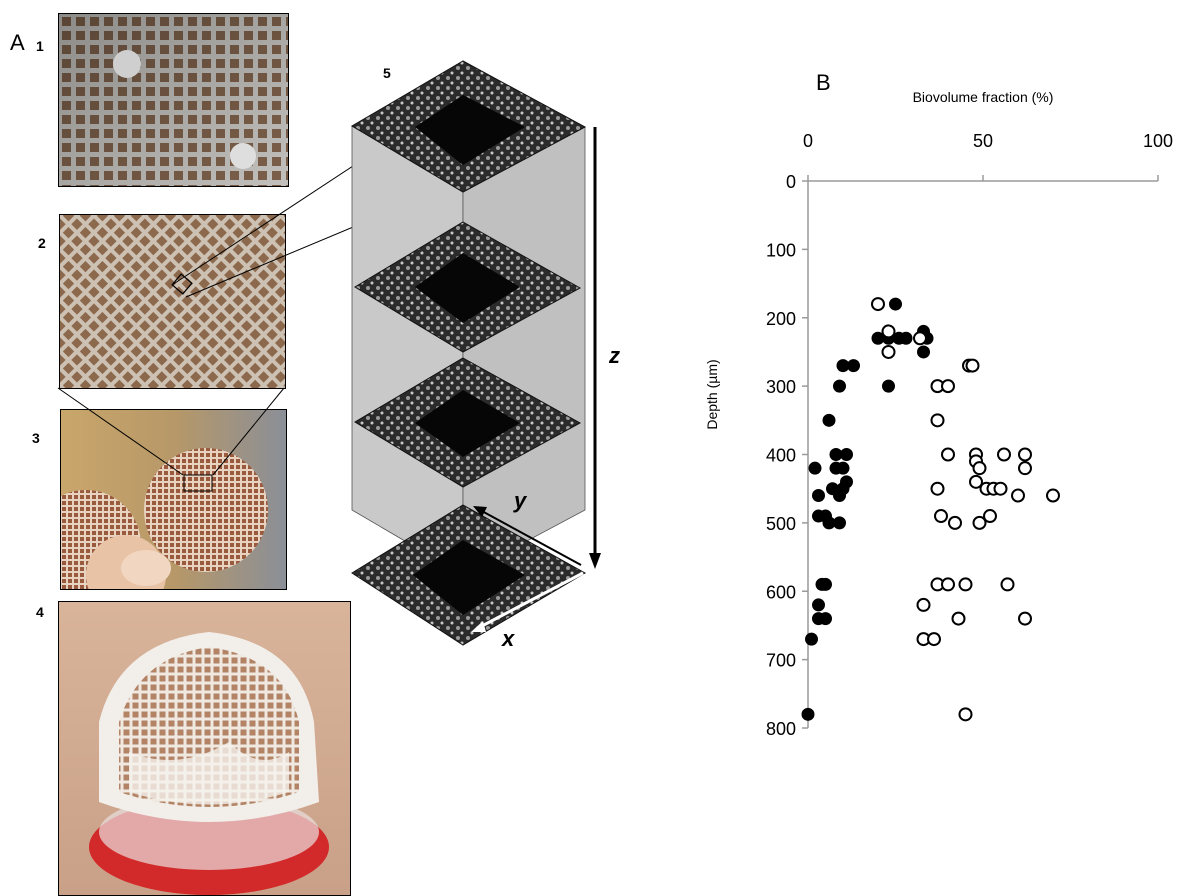 This screenshot has height=896, width=1181. Describe the element at coordinates (17, 42) in the screenshot. I see `panel-a-letter: A` at that location.